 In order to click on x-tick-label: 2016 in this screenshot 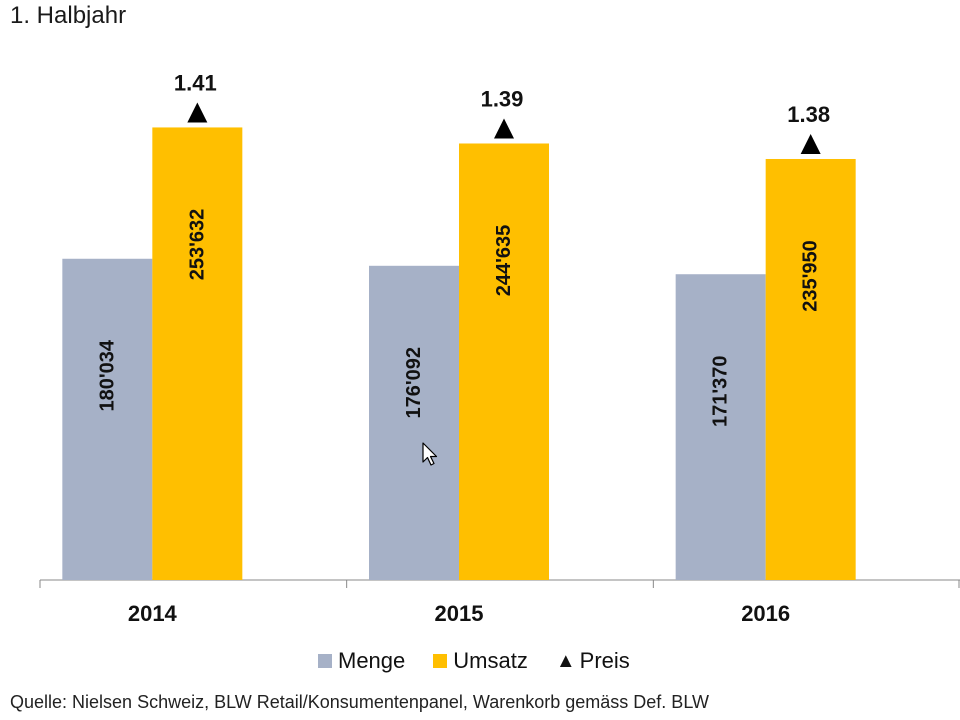, I will do `click(765, 613)`.